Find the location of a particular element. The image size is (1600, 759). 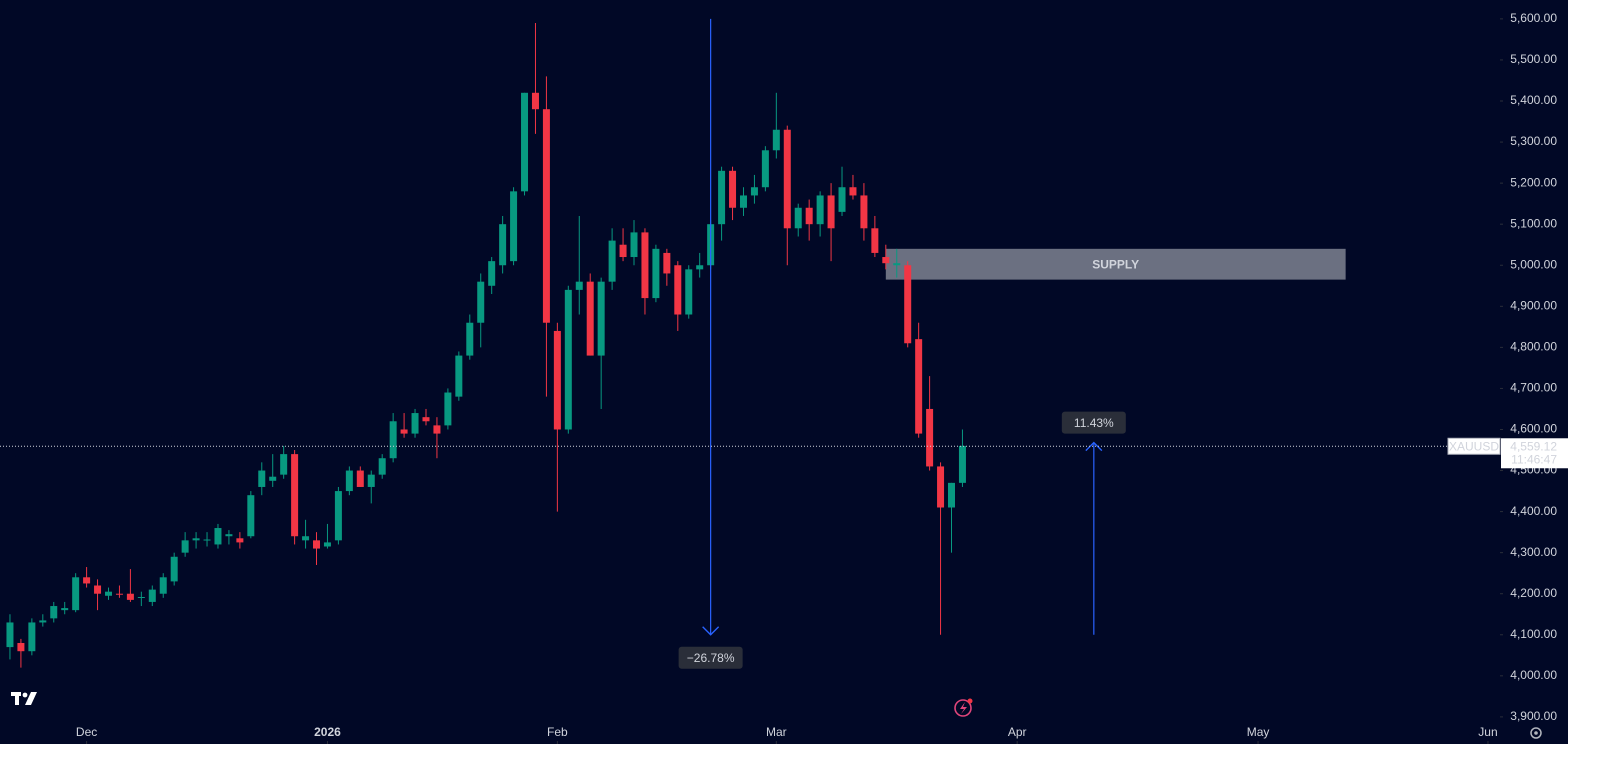

x-tick-label: Apr is located at coordinates (1017, 732).